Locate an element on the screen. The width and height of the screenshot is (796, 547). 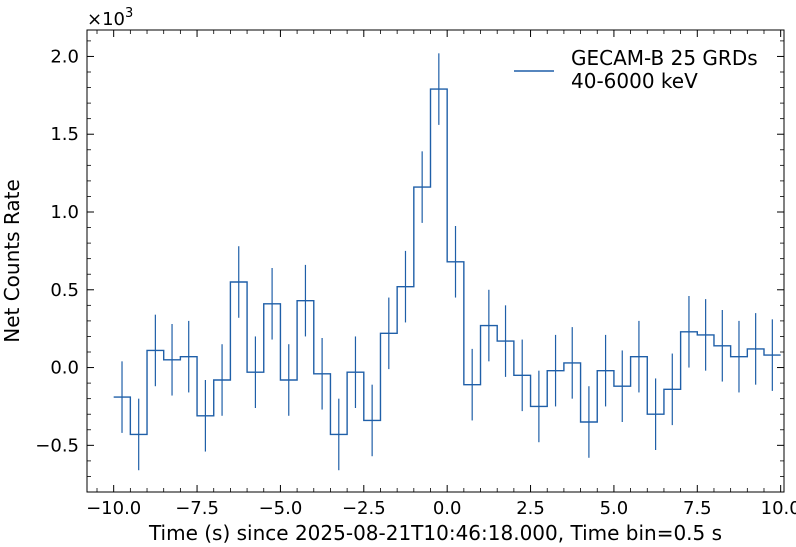
y-tick-label: 1.0 is located at coordinates (64, 212).